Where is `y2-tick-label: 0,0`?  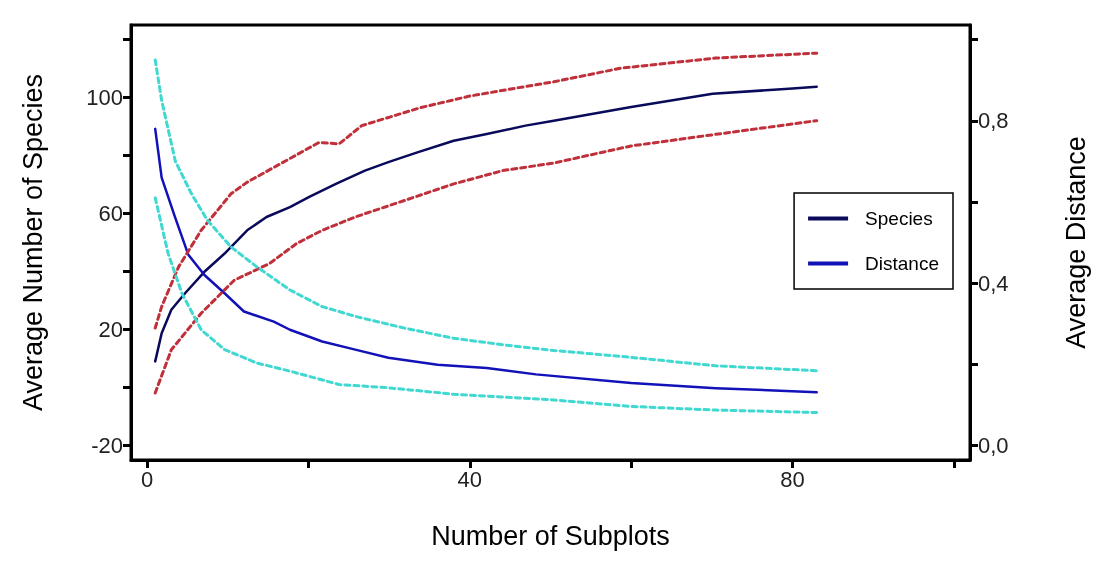 y2-tick-label: 0,0 is located at coordinates (993, 445).